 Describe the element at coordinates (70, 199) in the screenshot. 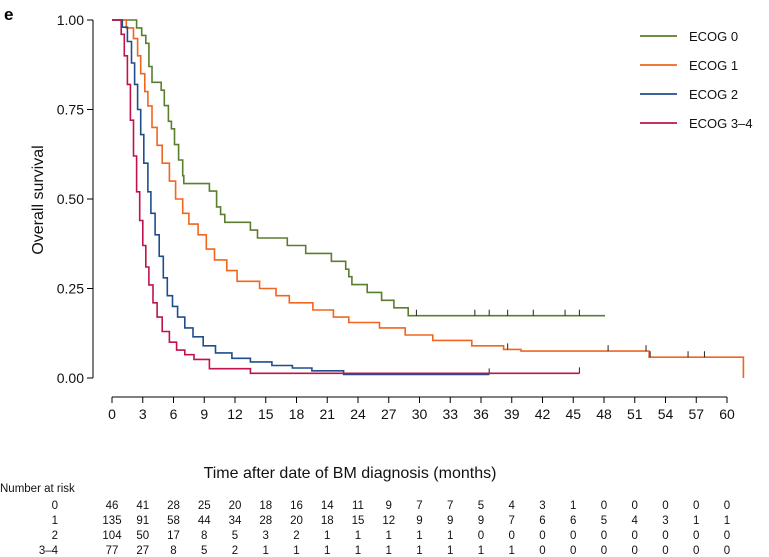

I see `y-tick-label: 0.50` at that location.